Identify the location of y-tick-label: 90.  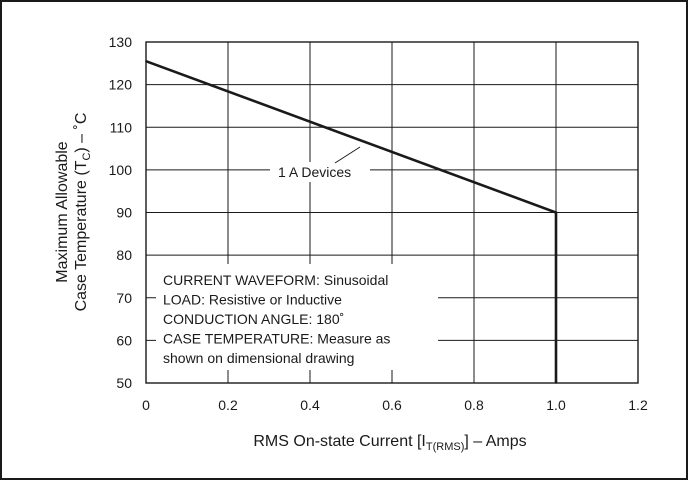
(124, 213).